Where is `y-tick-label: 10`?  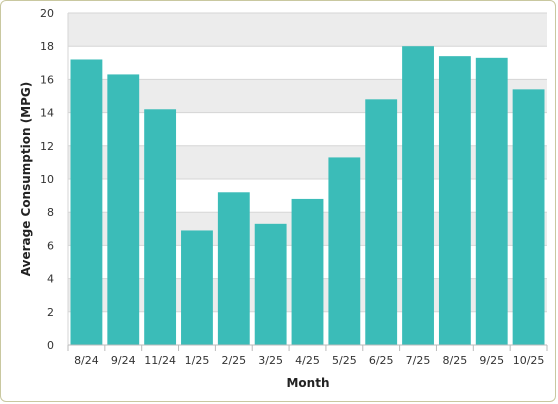
y-tick-label: 10 is located at coordinates (47, 179).